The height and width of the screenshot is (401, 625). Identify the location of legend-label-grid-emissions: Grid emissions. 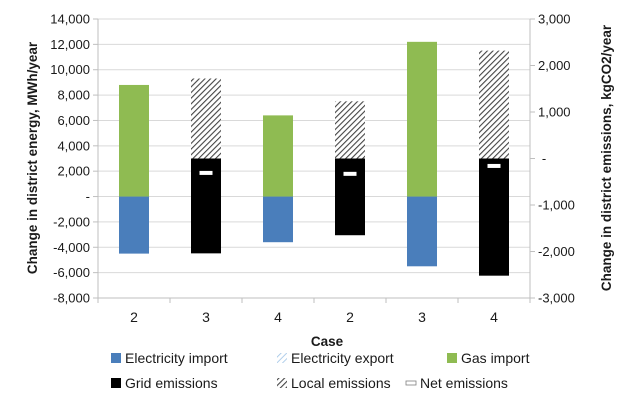
(171, 383).